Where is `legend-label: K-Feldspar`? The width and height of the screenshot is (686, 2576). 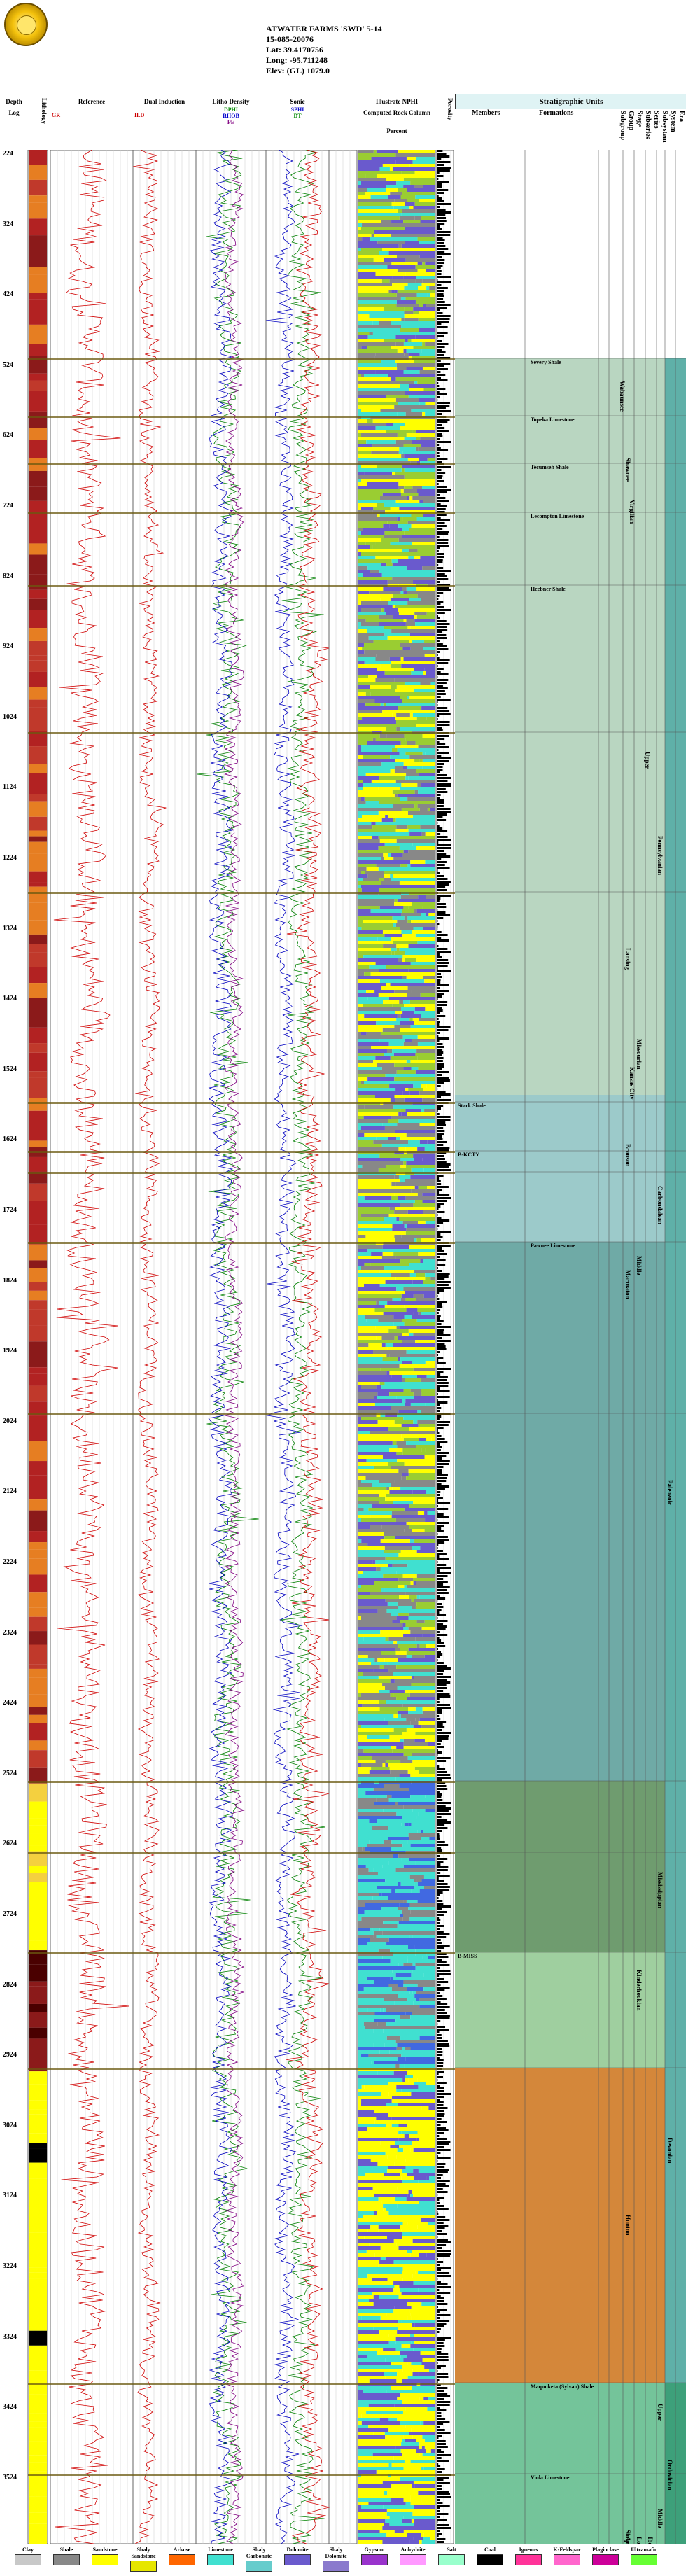
legend-label: K-Feldspar is located at coordinates (567, 2550).